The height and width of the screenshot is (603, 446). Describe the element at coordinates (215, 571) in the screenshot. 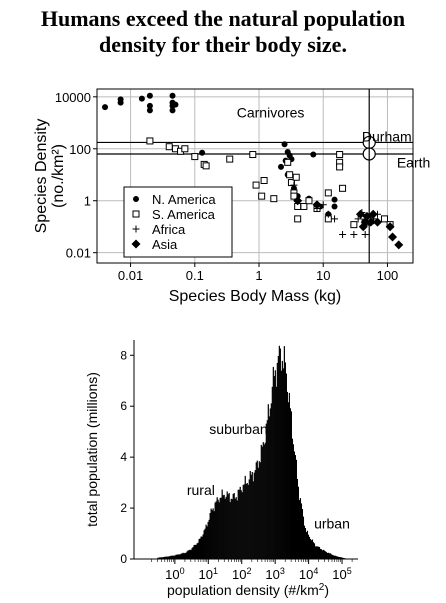

I see `tick-label-exponent: 1` at that location.